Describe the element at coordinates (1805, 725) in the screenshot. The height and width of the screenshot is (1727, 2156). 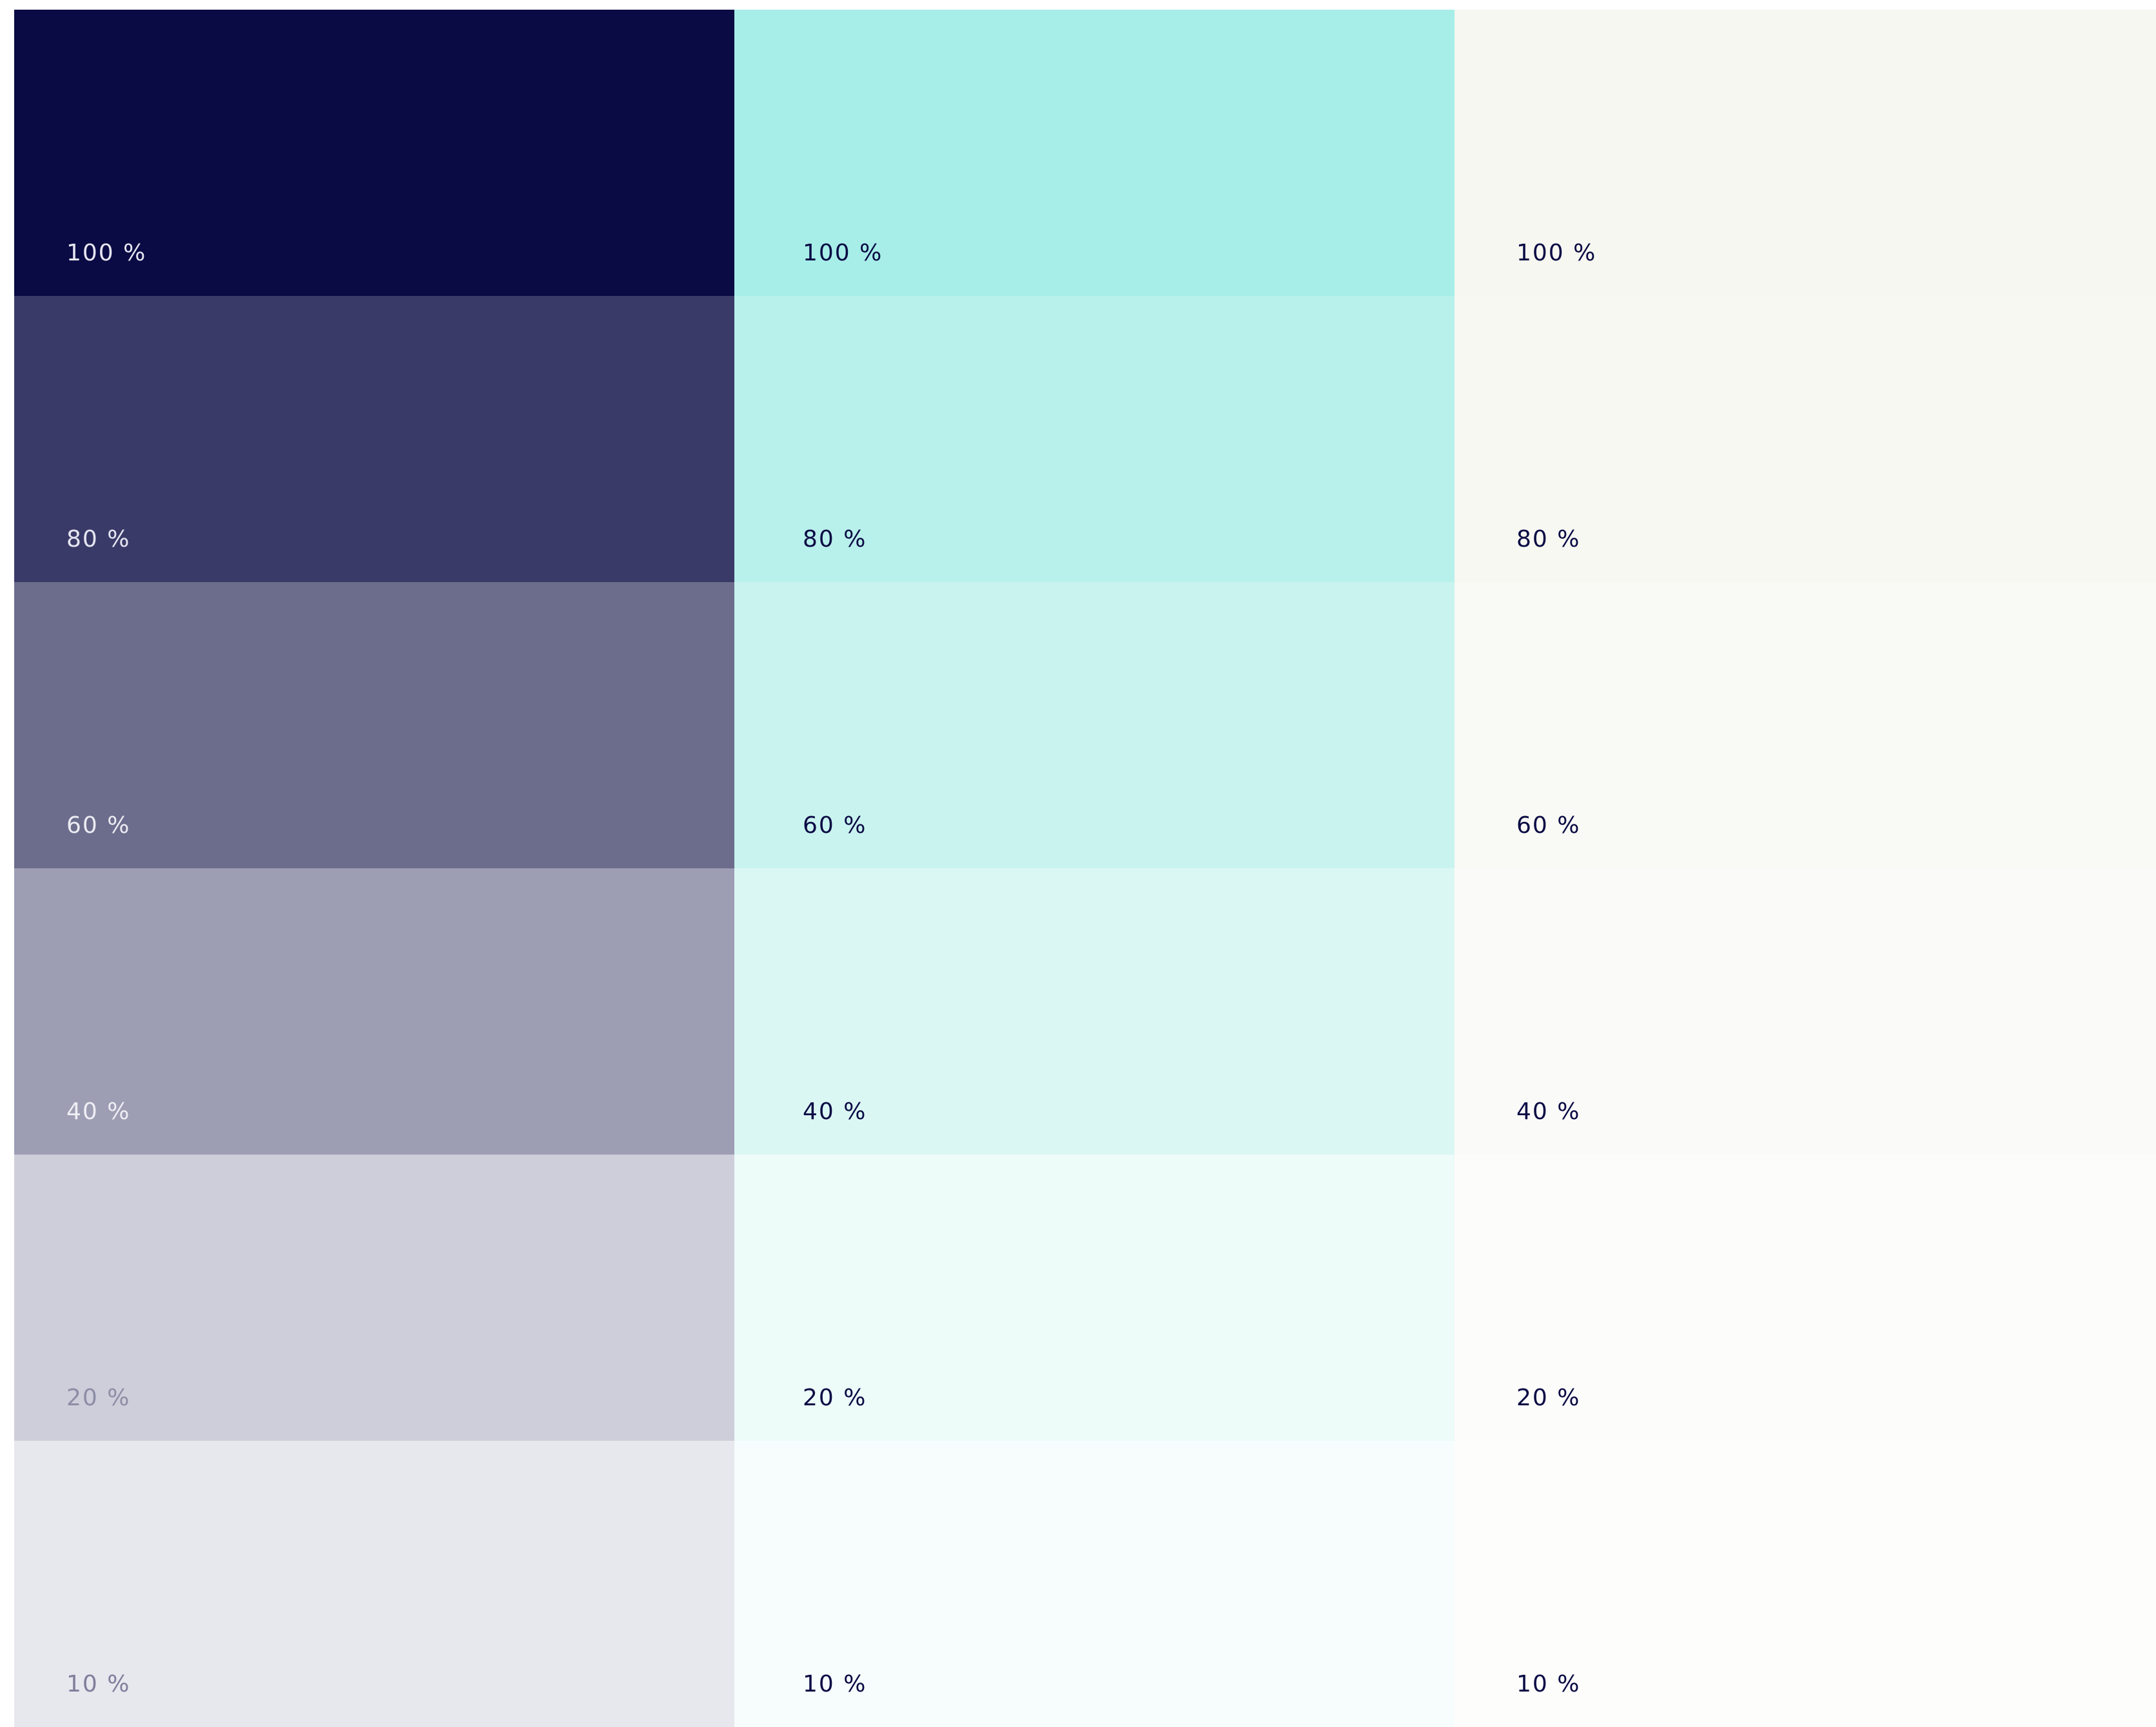
I see `swatch-offwhite-60: 60 %` at that location.